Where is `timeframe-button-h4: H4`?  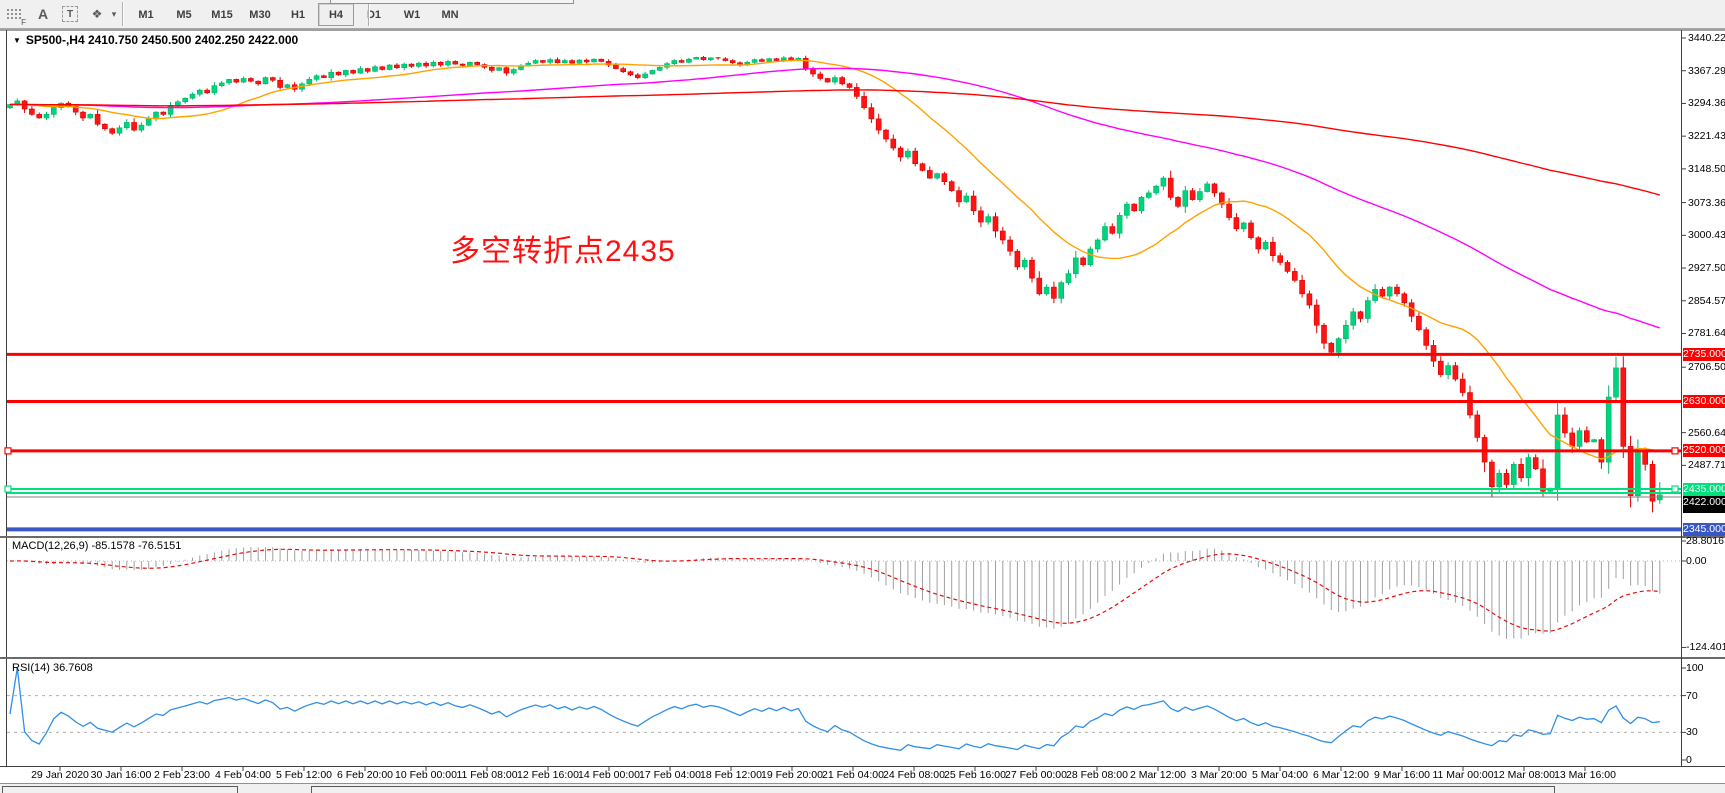
timeframe-button-h4: H4 is located at coordinates (336, 14).